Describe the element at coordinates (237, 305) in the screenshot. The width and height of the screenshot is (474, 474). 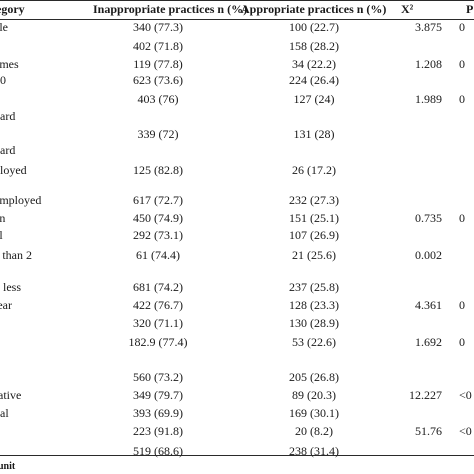
I see `table-row: lear 422 (76.7) 128 (23.3) 4.361 0` at that location.